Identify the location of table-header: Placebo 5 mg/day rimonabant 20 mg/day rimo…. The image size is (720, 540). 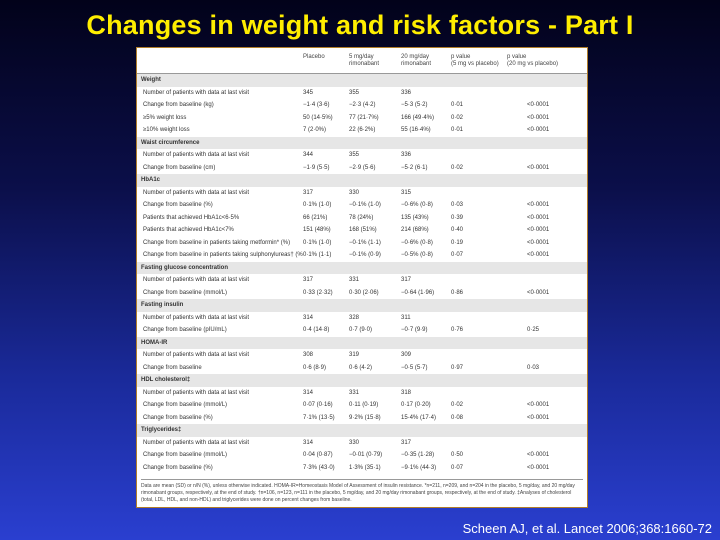
(362, 61).